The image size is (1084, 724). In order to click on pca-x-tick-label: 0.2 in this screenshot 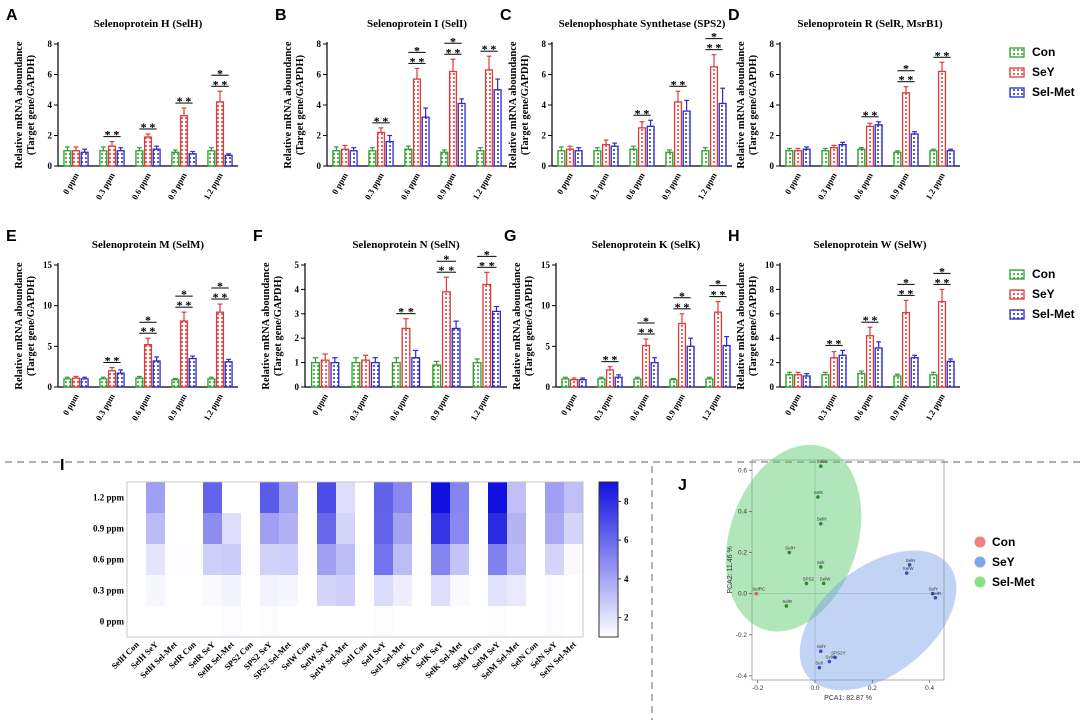, I will do `click(872, 688)`.